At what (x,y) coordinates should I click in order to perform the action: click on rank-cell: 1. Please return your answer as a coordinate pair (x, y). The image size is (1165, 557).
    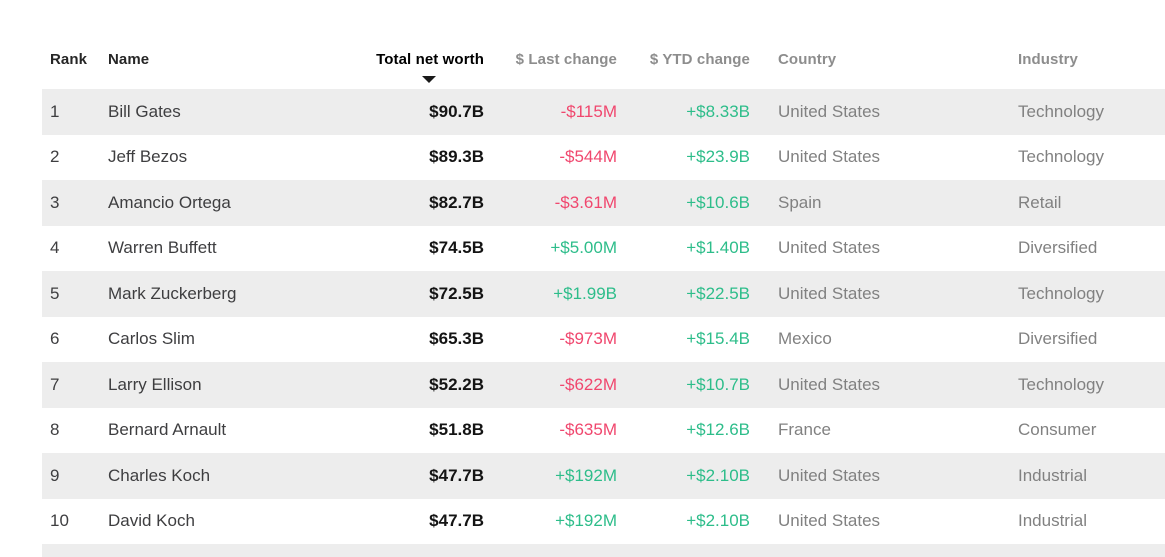
    Looking at the image, I should click on (55, 111).